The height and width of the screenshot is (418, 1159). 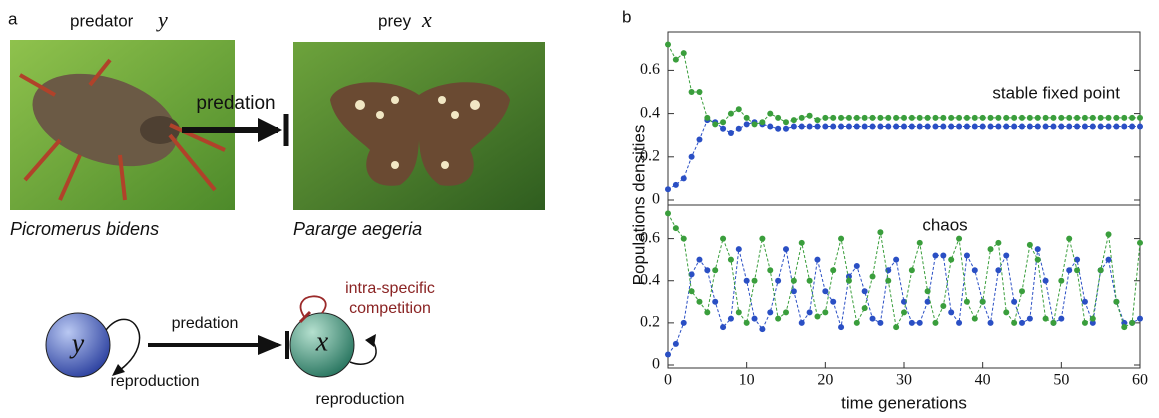 I want to click on x-tick-label: 40, so click(x=983, y=380).